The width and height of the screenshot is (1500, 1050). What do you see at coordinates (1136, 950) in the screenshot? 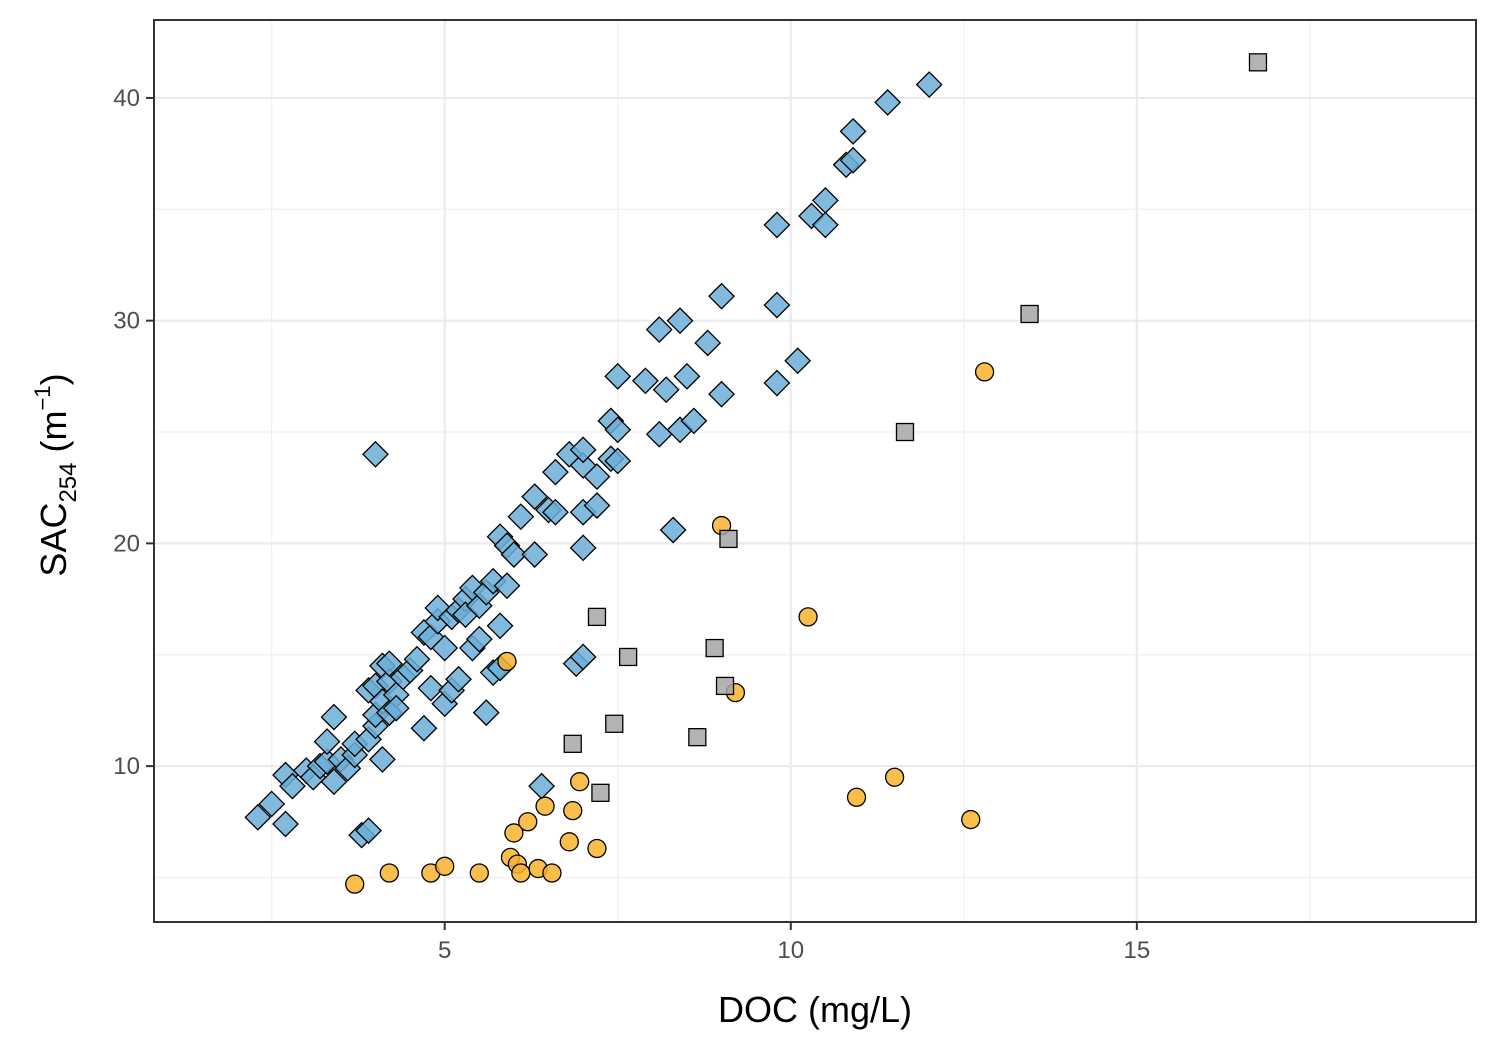
I see `x-tick-label: 15` at bounding box center [1136, 950].